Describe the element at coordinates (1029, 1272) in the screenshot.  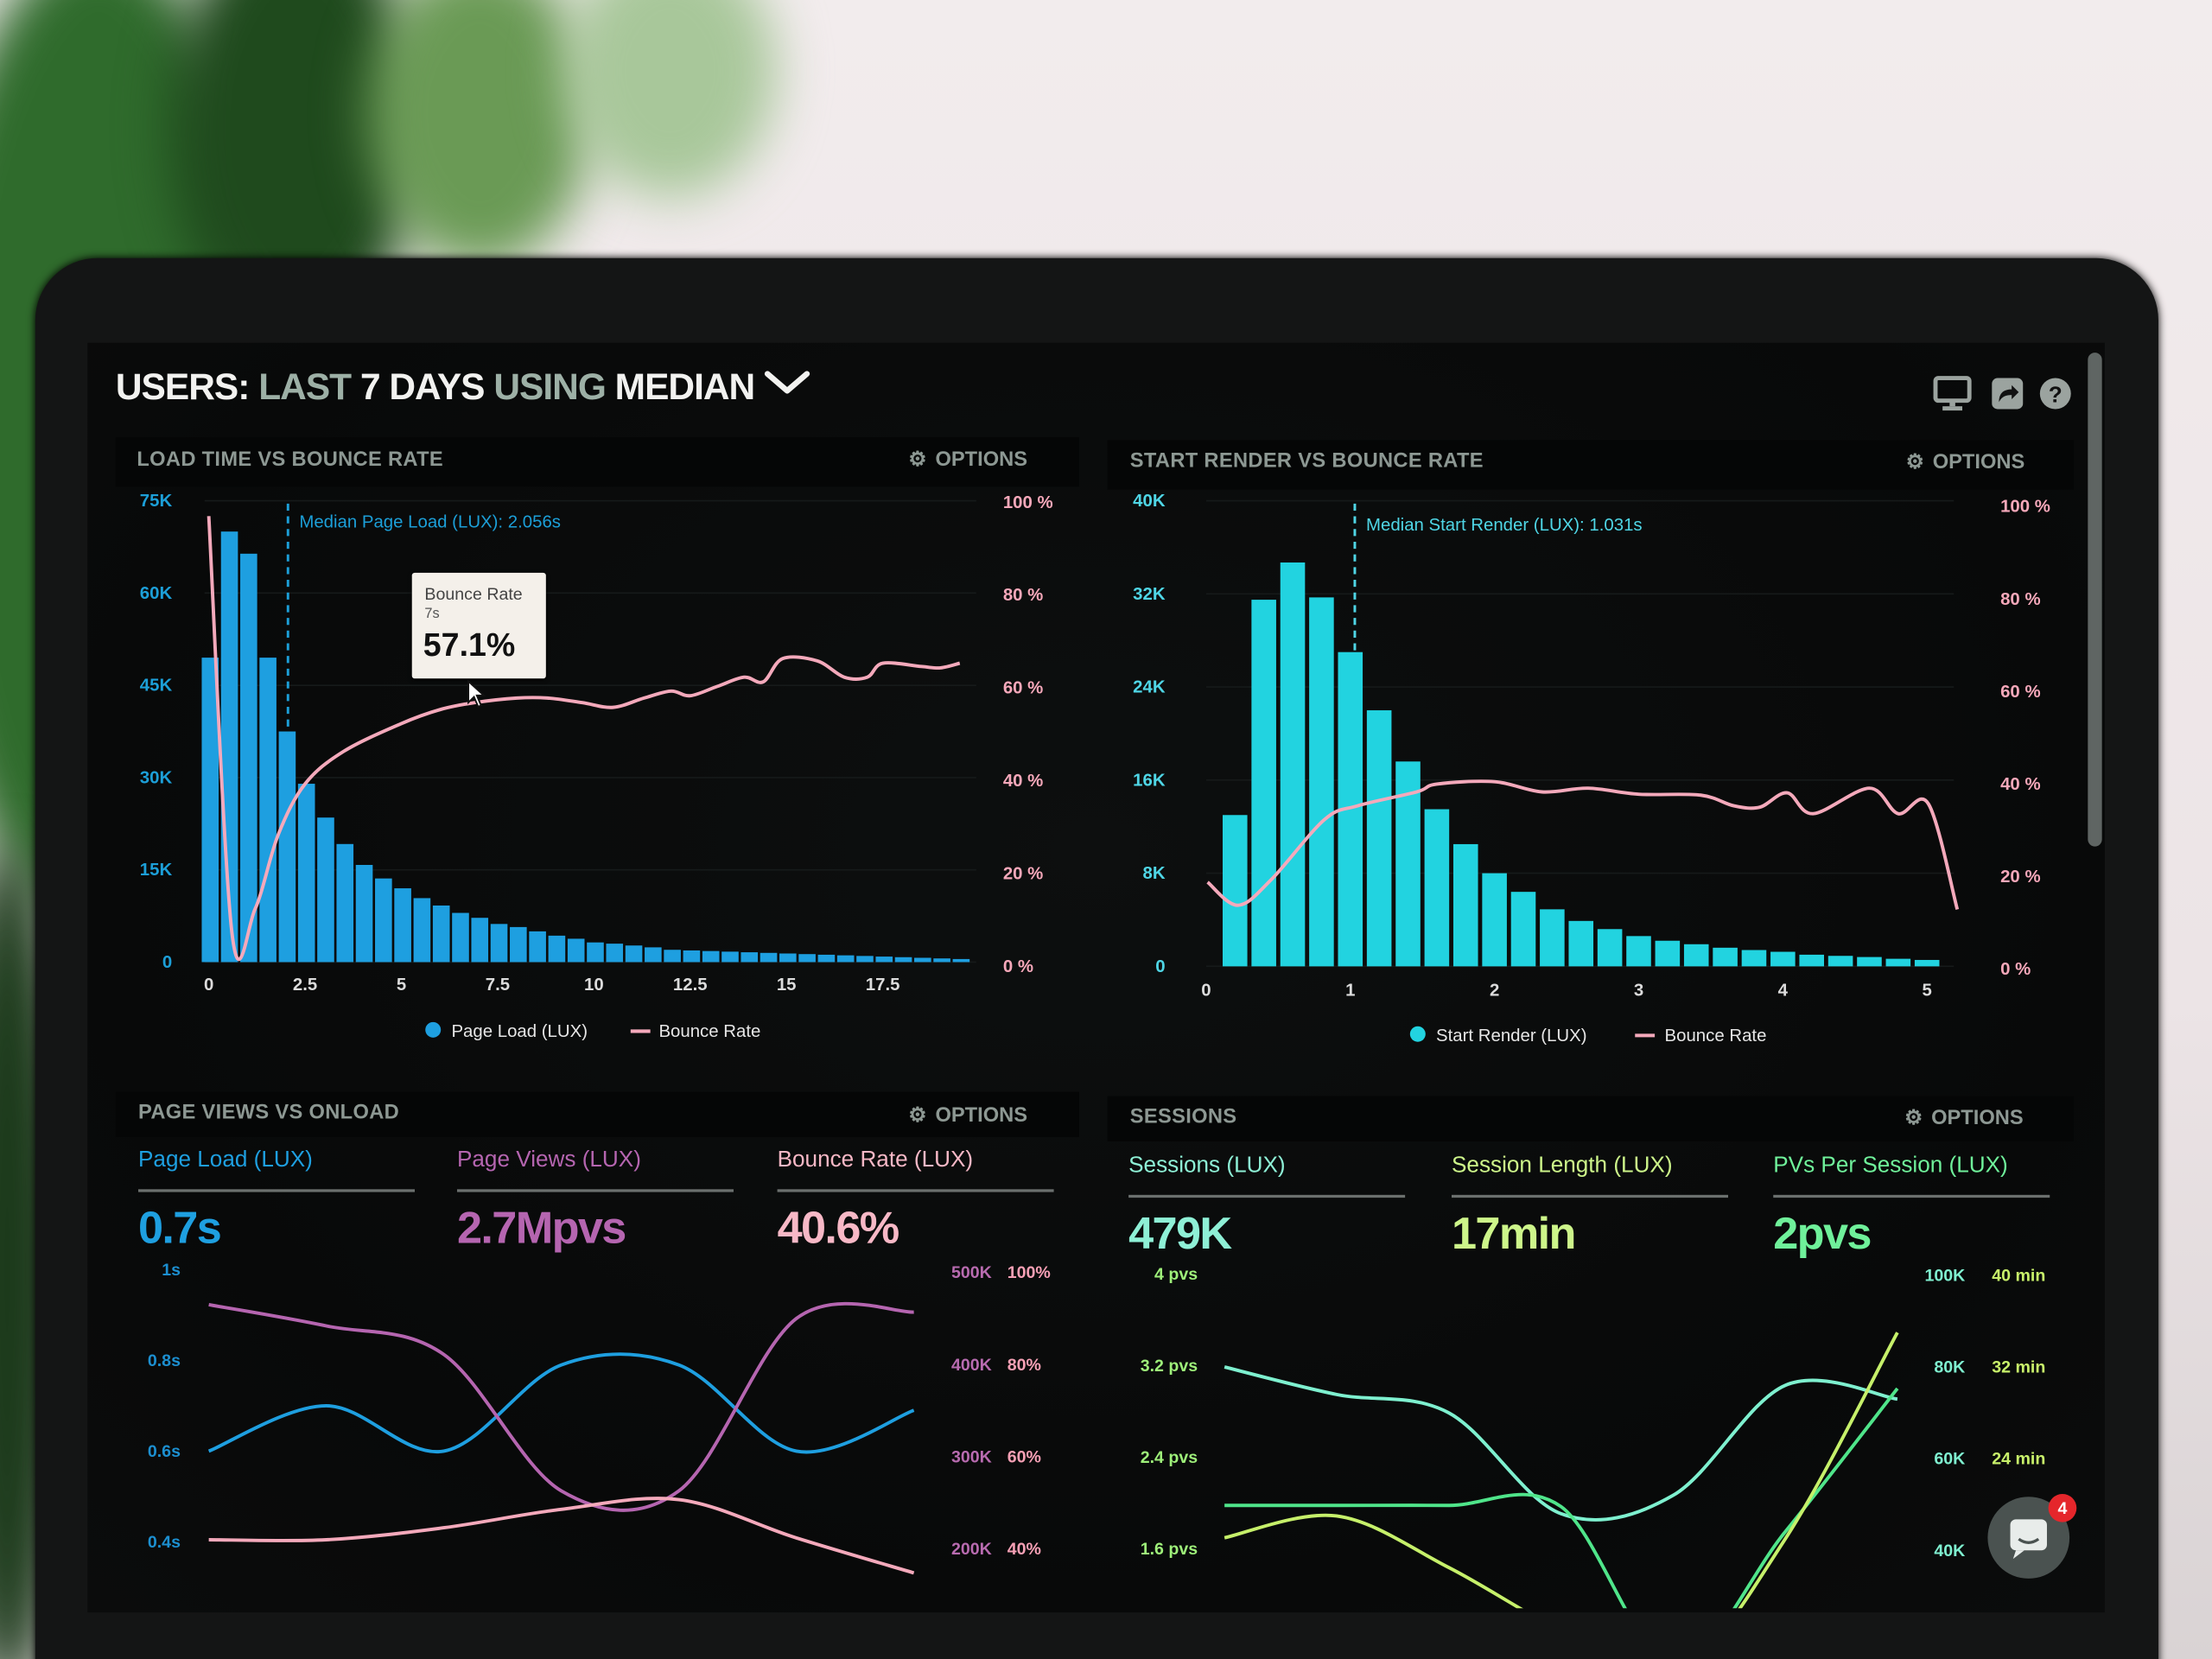
I see `y-axis-right-tick: 100%` at that location.